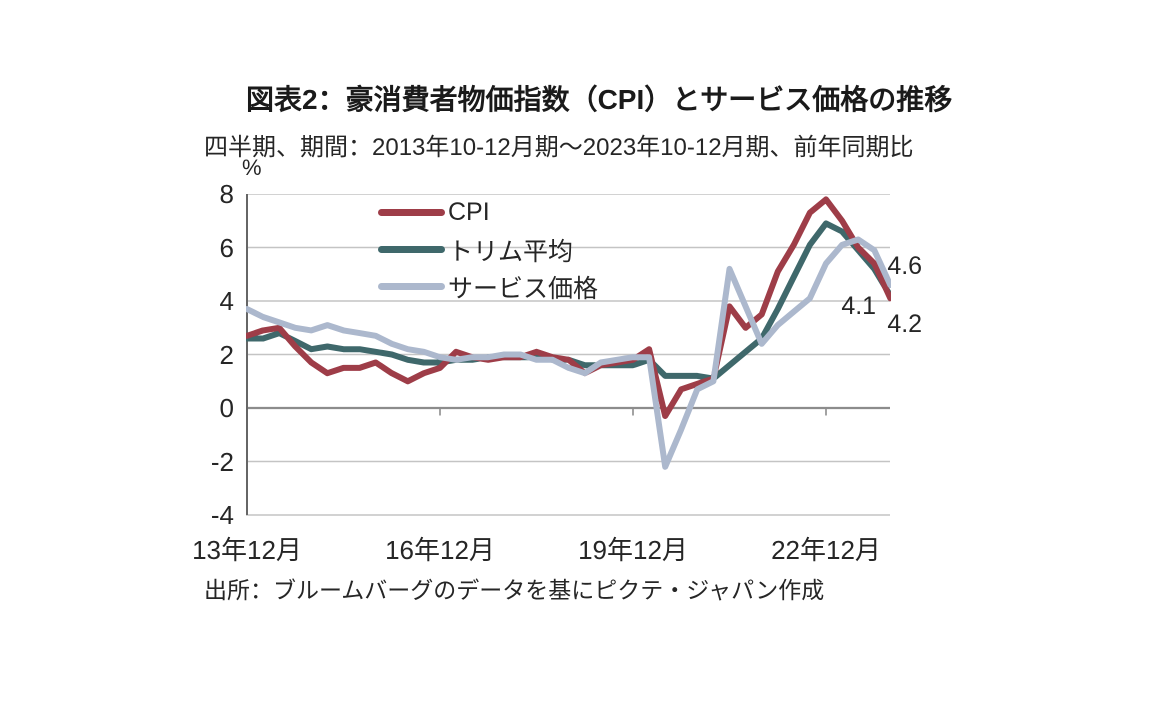 The height and width of the screenshot is (720, 1152). Describe the element at coordinates (826, 550) in the screenshot. I see `x-axis-label-3: 22年12月` at that location.